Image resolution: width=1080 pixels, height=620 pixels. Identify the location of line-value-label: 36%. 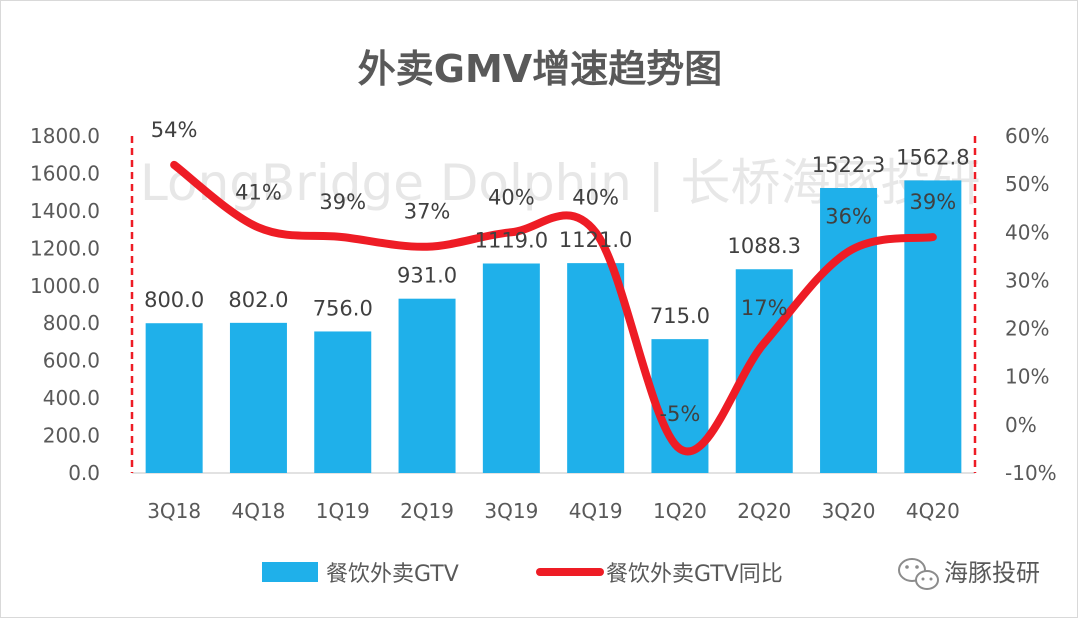
(848, 217).